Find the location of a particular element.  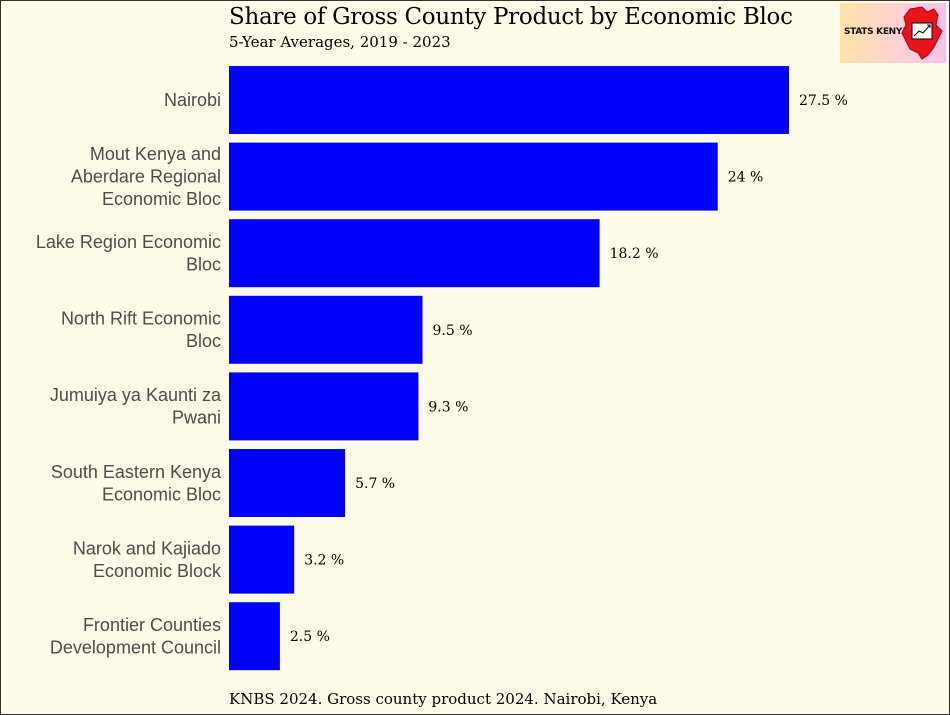

category-label-8: Frontier Counties Development Council is located at coordinates (135, 636).